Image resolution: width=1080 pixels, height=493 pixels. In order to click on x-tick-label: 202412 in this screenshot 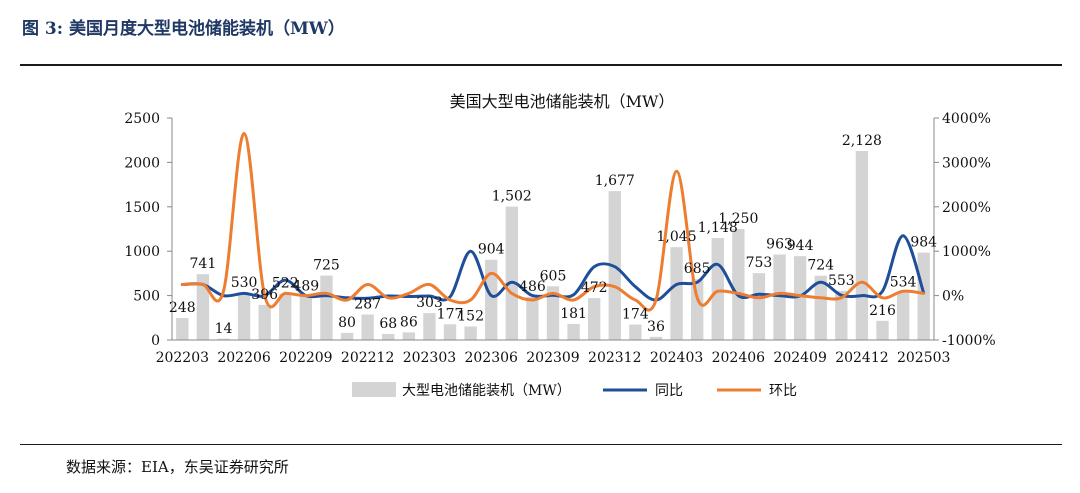, I will do `click(861, 358)`.